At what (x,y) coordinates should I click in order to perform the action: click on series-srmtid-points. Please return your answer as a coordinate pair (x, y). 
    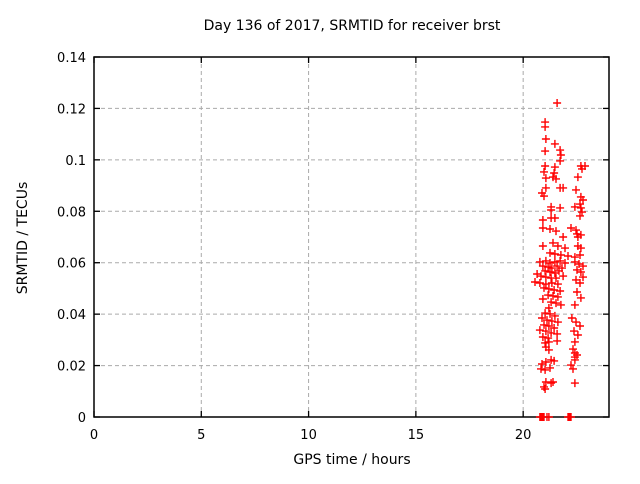
    Looking at the image, I should click on (560, 260).